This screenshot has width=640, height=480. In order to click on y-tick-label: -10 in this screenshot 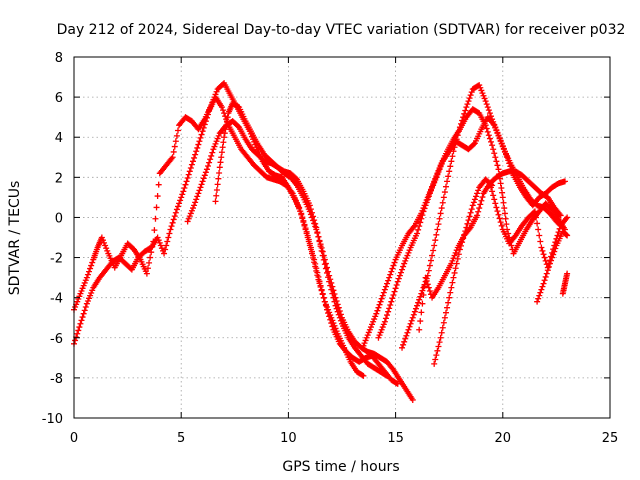, I will do `click(52, 419)`.